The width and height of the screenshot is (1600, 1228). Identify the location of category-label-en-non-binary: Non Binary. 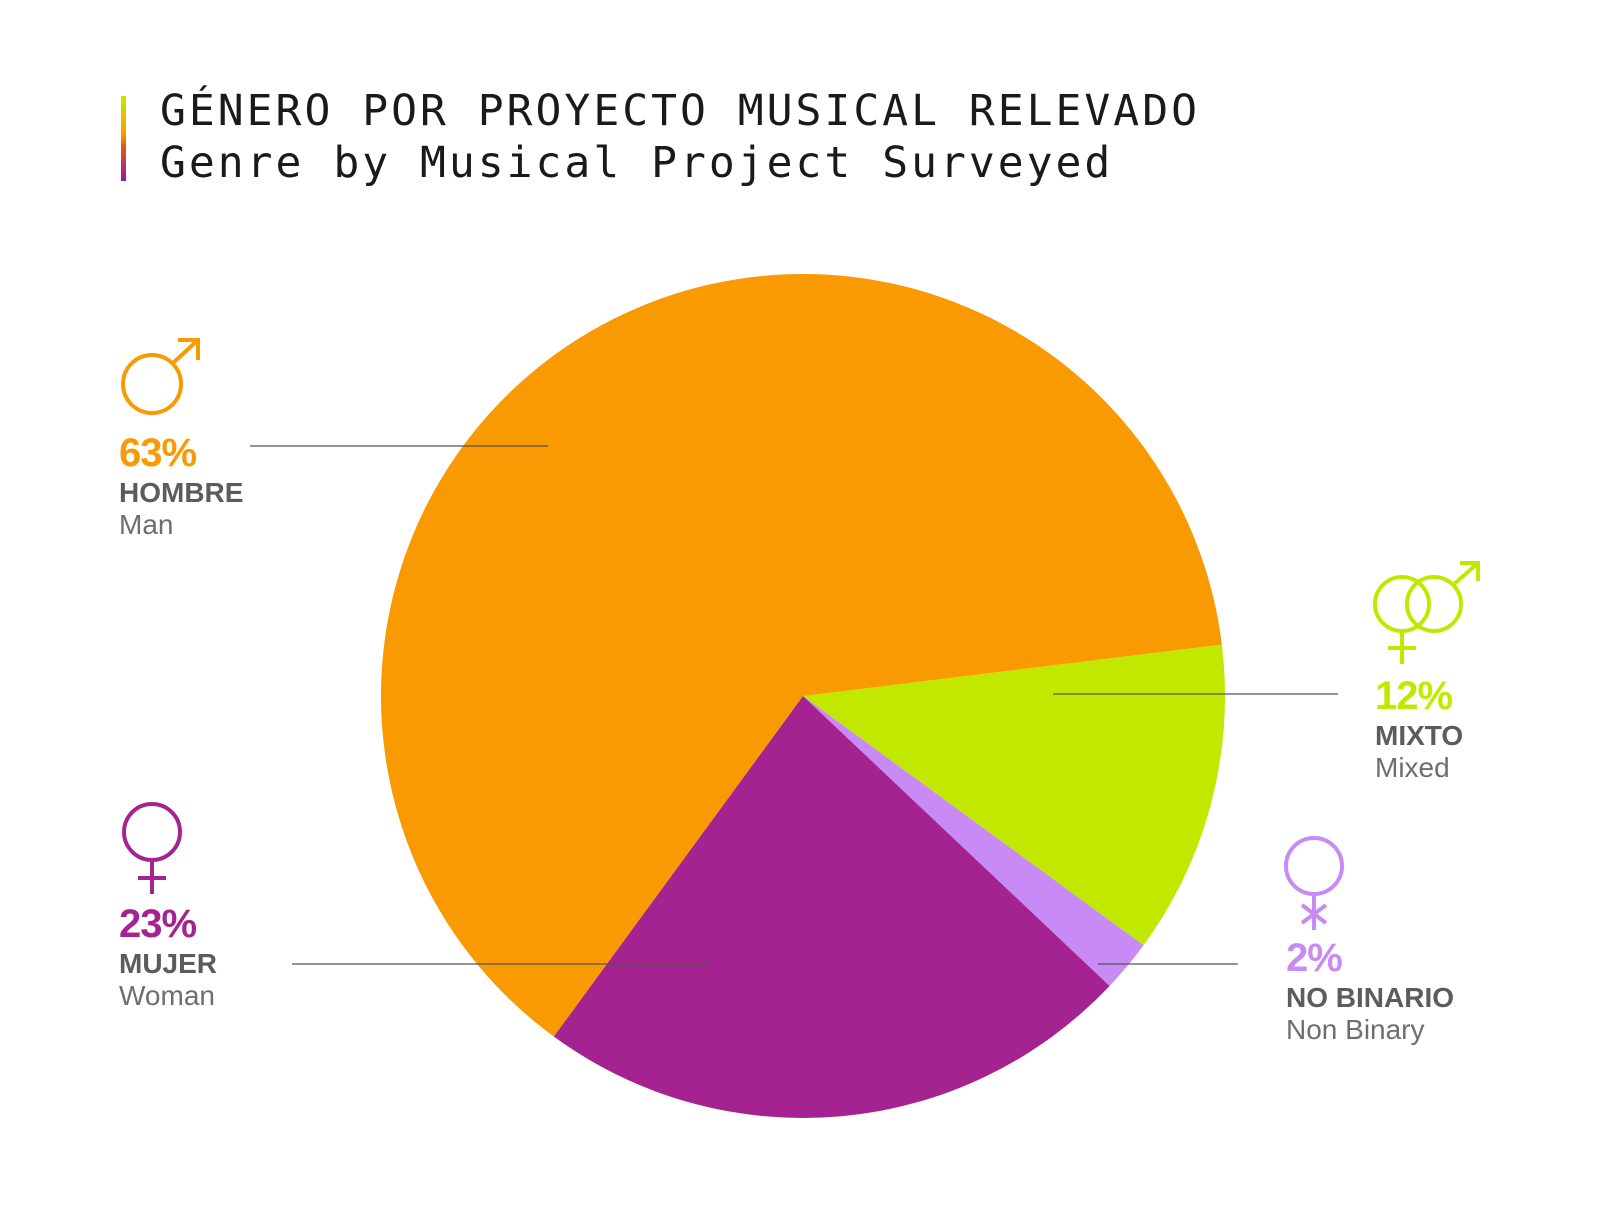
(1355, 1029).